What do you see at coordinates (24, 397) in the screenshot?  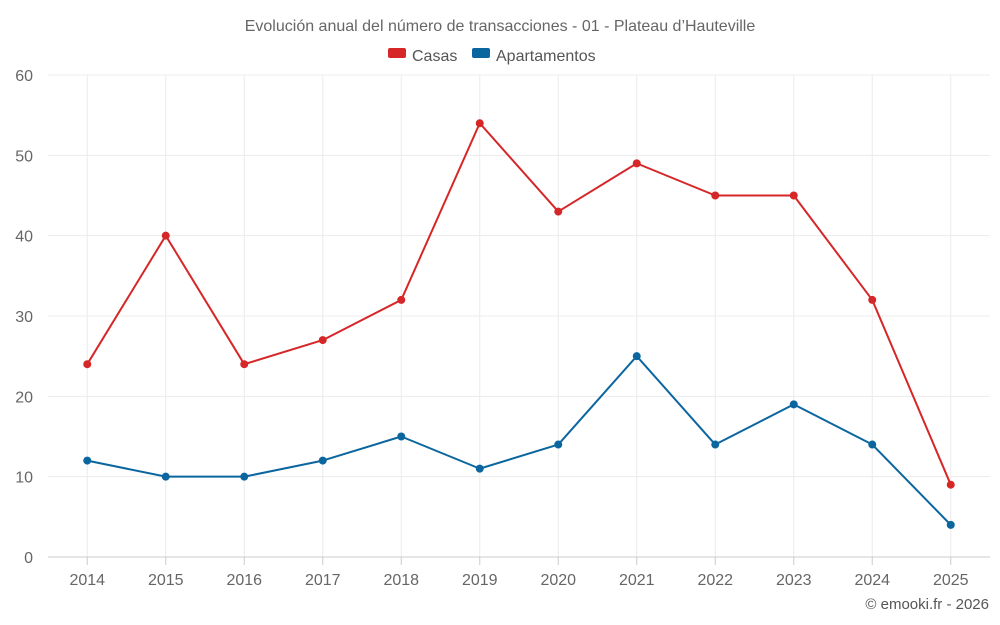 I see `y-tick-label: 20` at bounding box center [24, 397].